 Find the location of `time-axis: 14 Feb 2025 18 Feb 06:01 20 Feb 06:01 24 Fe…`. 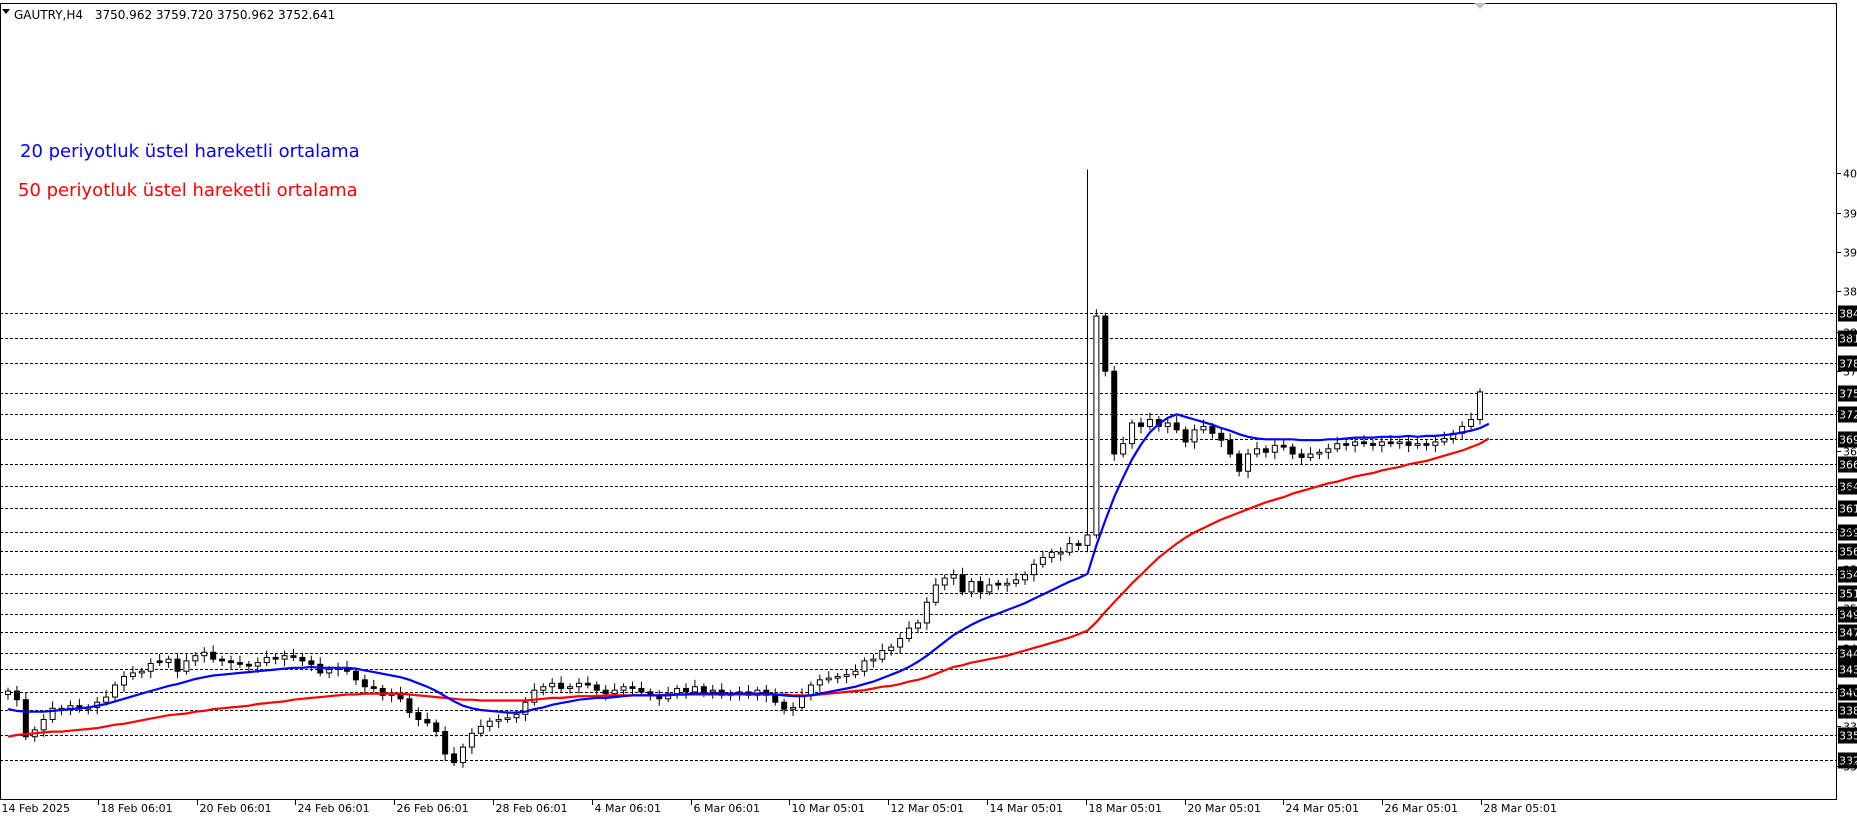

time-axis: 14 Feb 2025 18 Feb 06:01 20 Feb 06:01 24 Fe… is located at coordinates (779, 807).